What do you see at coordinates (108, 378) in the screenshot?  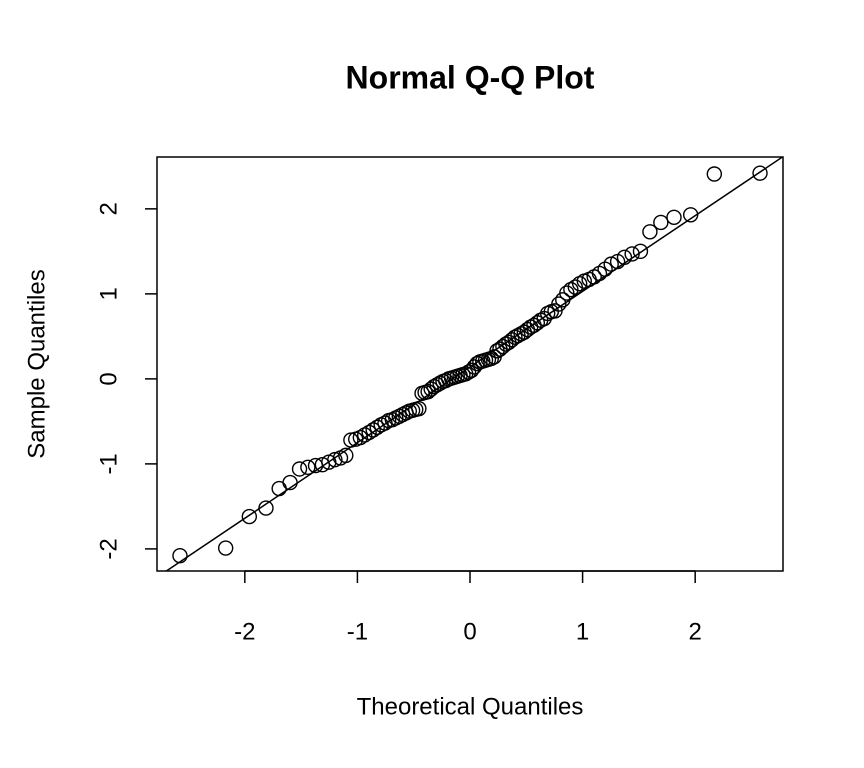 I see `y-tick-label: 0` at bounding box center [108, 378].